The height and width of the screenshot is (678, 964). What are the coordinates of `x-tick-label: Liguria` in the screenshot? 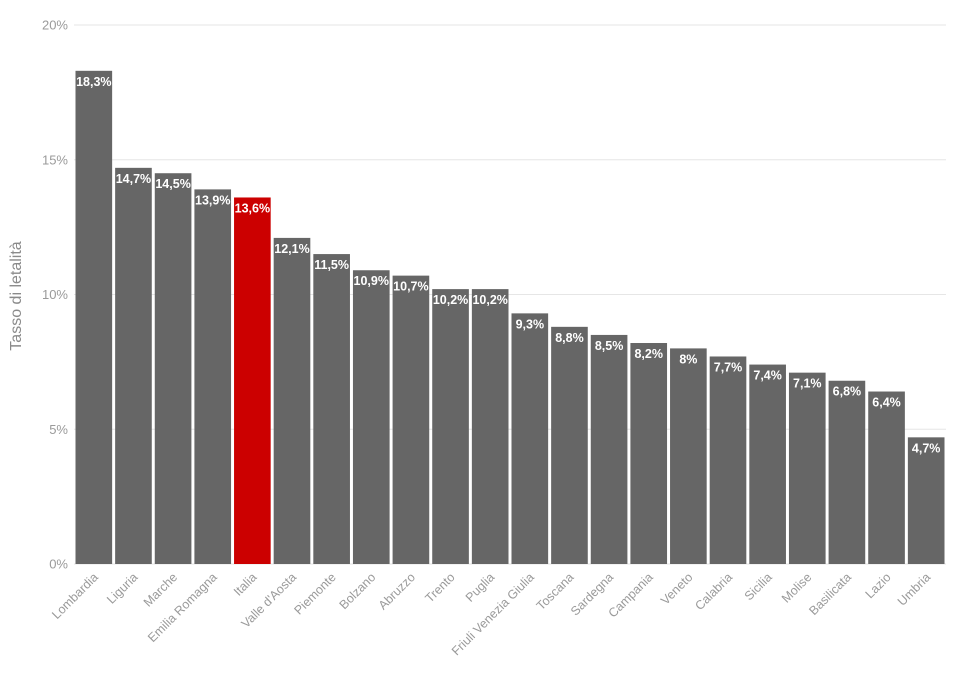 It's located at (122, 588).